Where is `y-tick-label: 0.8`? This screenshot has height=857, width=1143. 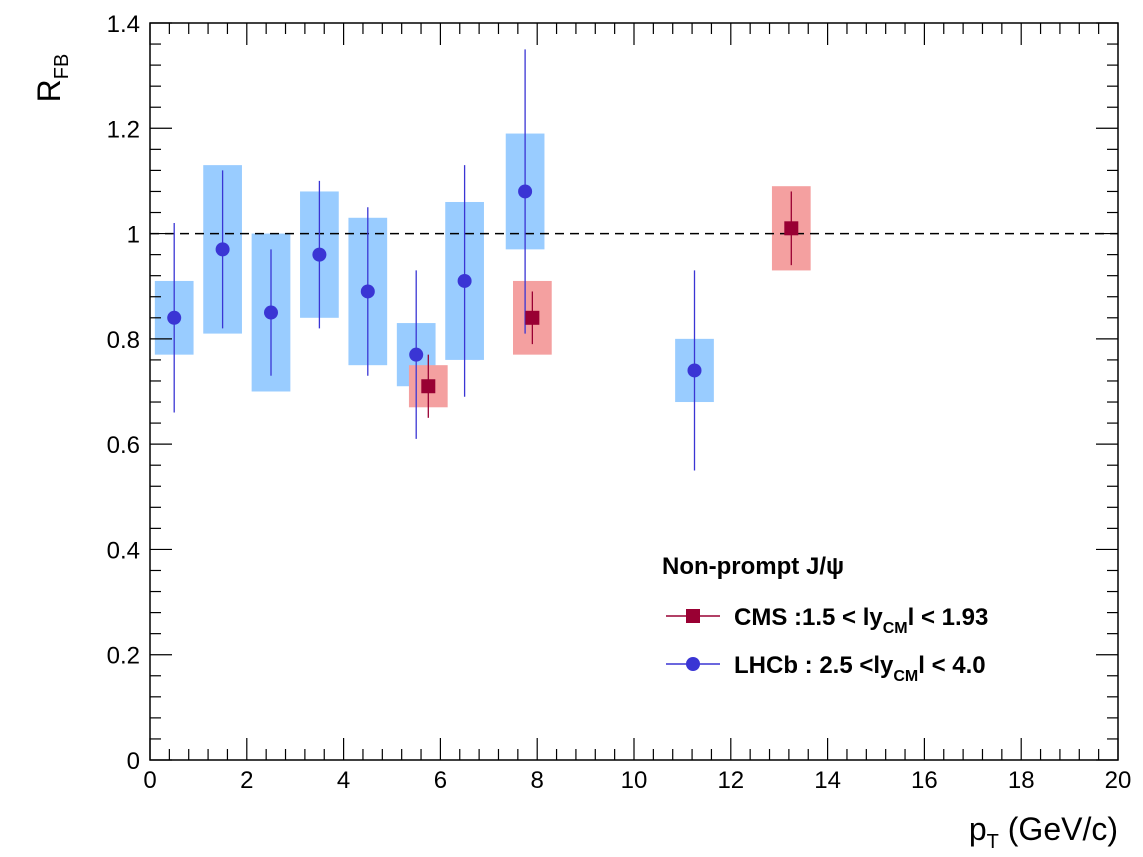 y-tick-label: 0.8 is located at coordinates (123, 340).